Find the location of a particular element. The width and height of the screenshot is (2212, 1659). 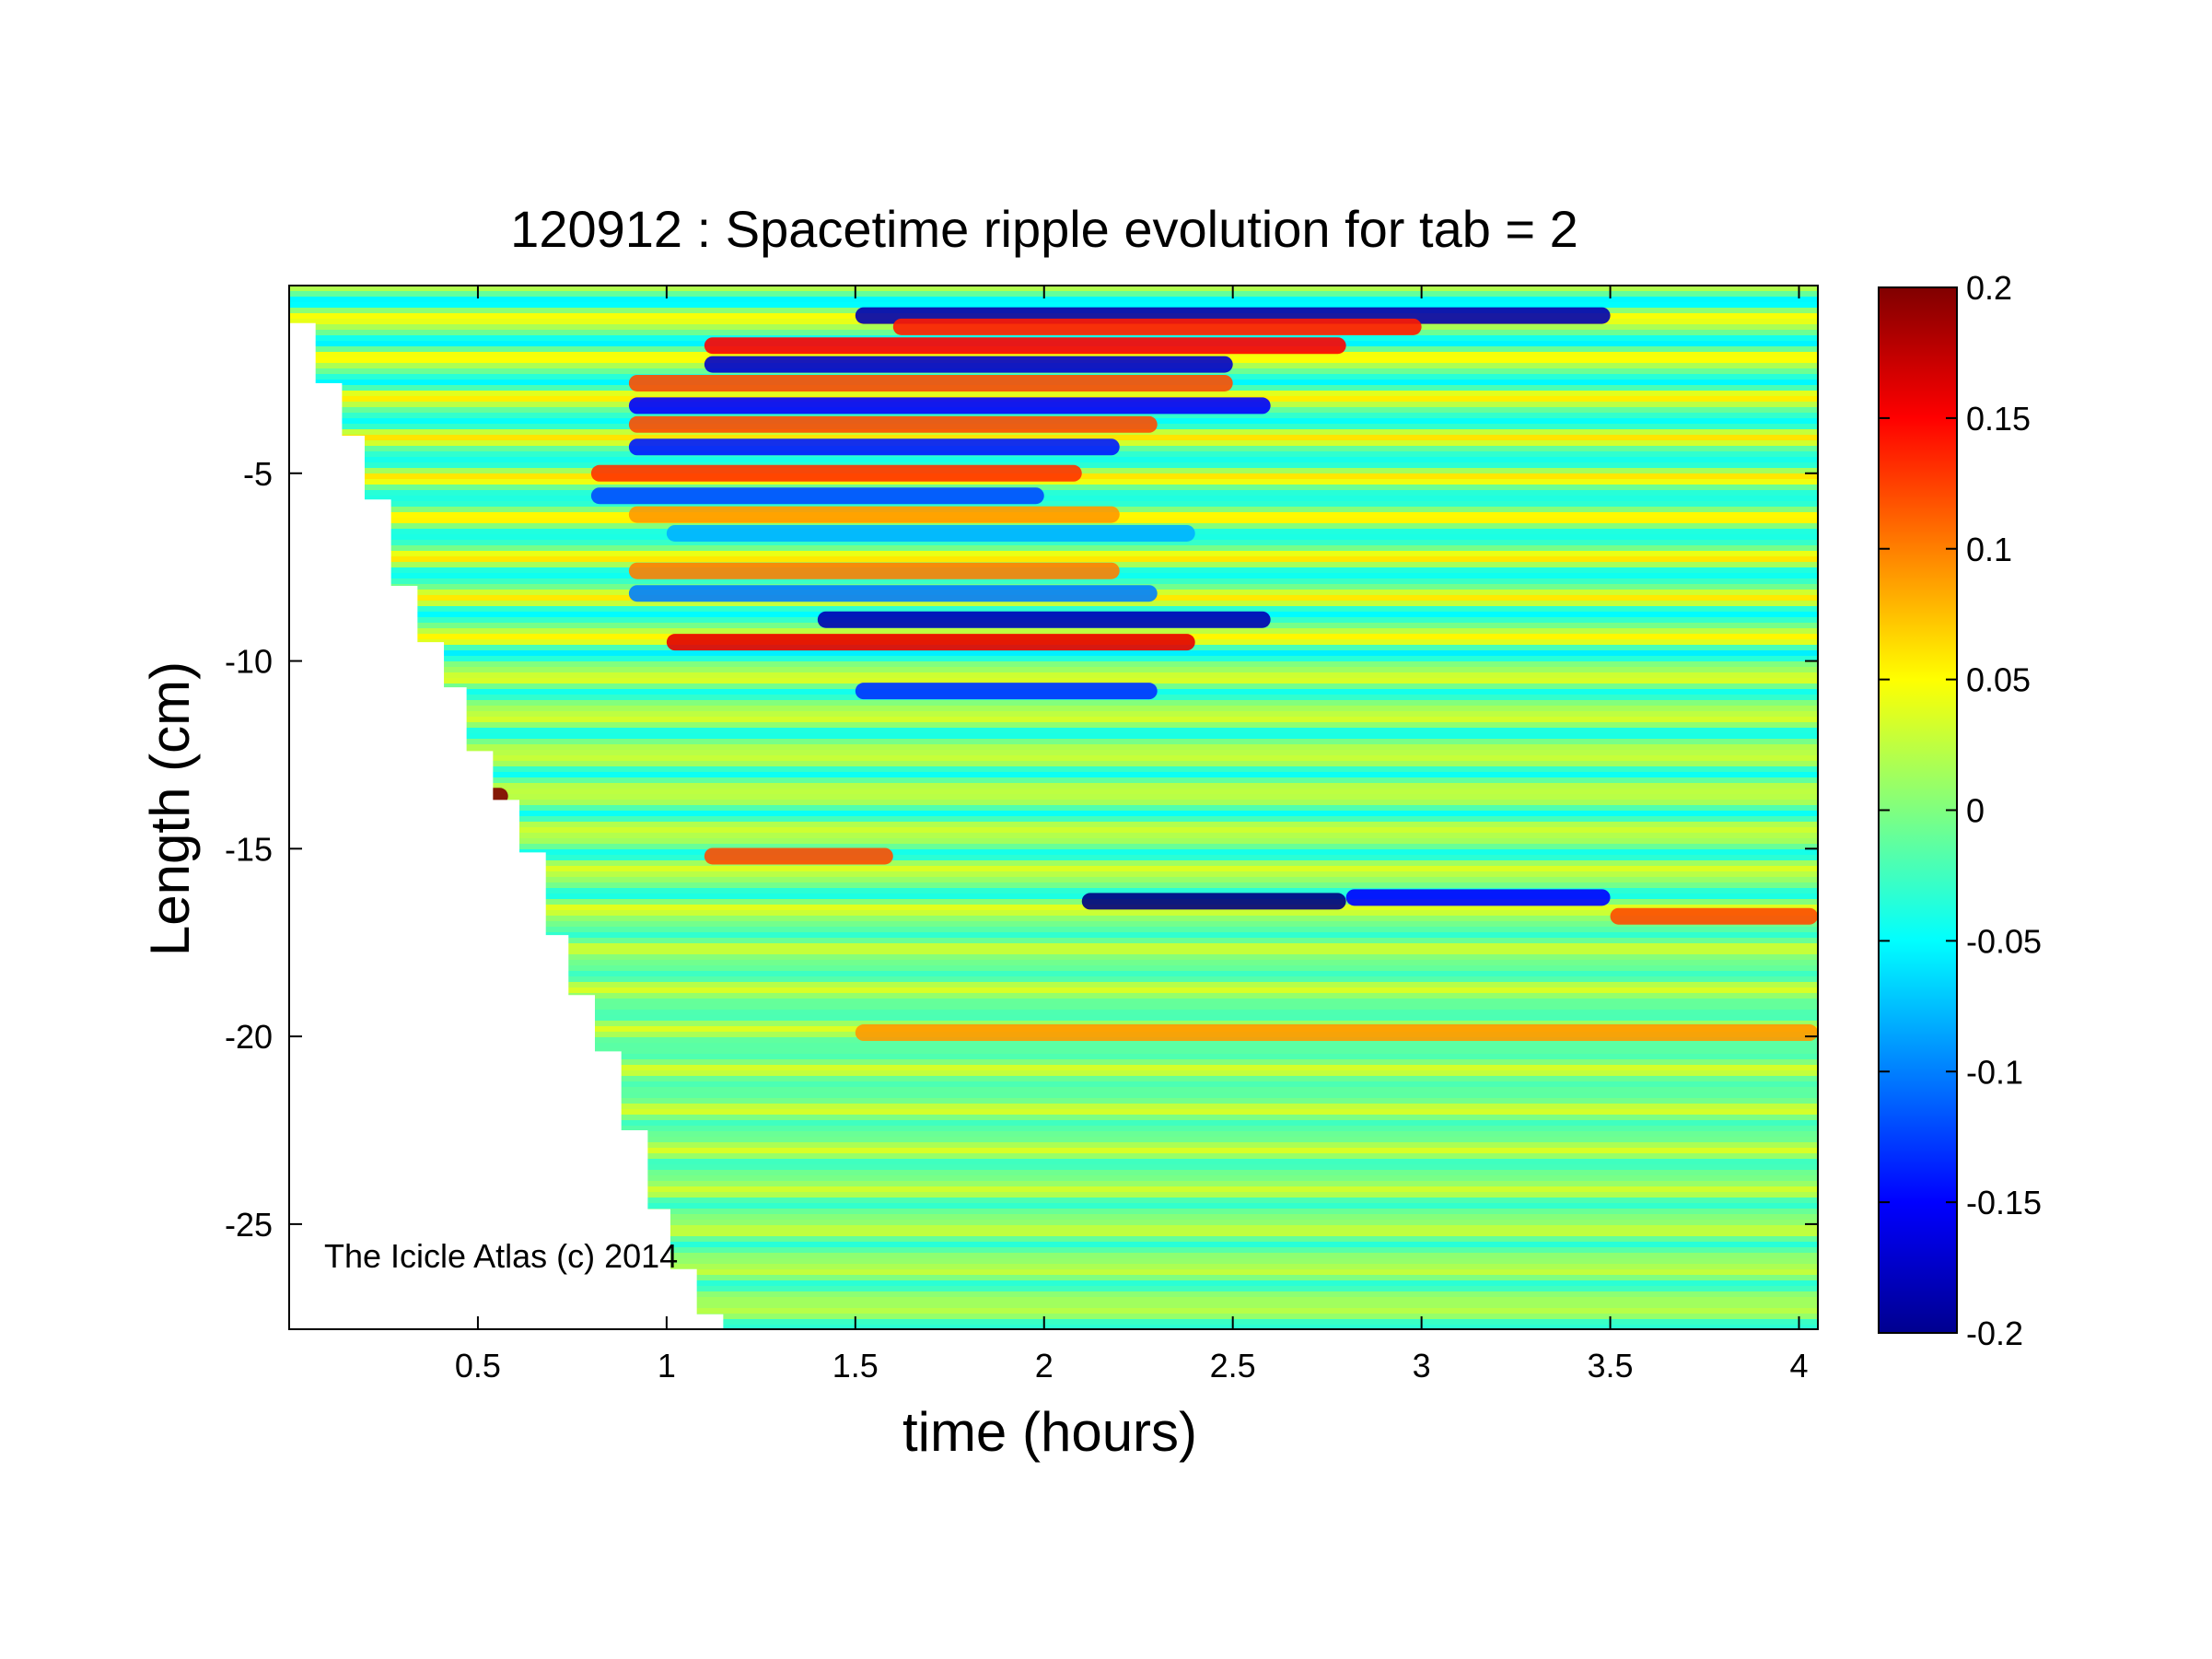

colorbar-tick-label: 0.15 is located at coordinates (1999, 419).